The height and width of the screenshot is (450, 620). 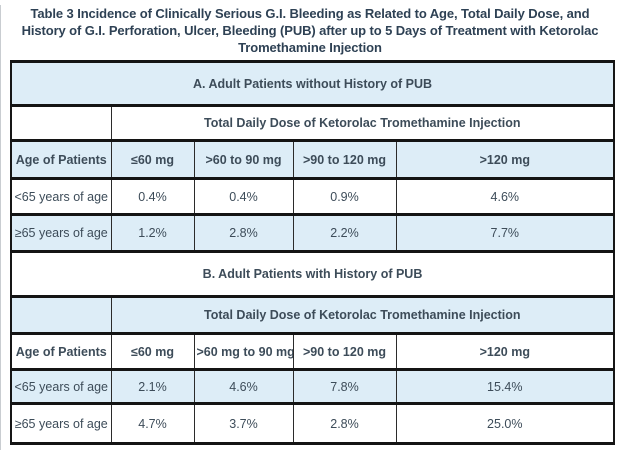 I want to click on table-row: <65 years of age 0.4% 0.4% 0.9% 4.6%, so click(x=312, y=196).